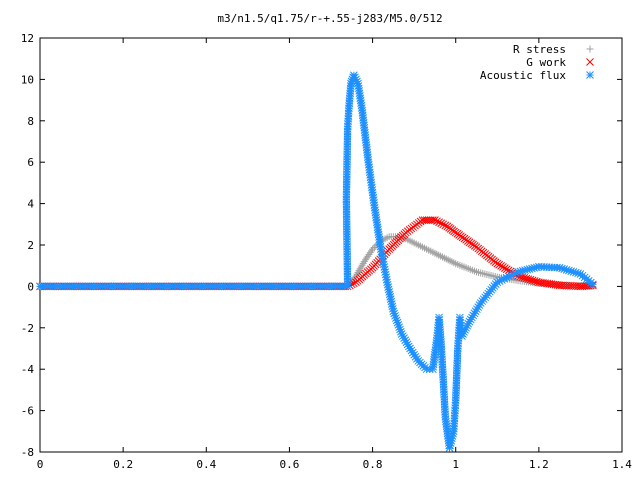 The width and height of the screenshot is (640, 480). What do you see at coordinates (27, 452) in the screenshot?
I see `y-tick-label: -8` at bounding box center [27, 452].